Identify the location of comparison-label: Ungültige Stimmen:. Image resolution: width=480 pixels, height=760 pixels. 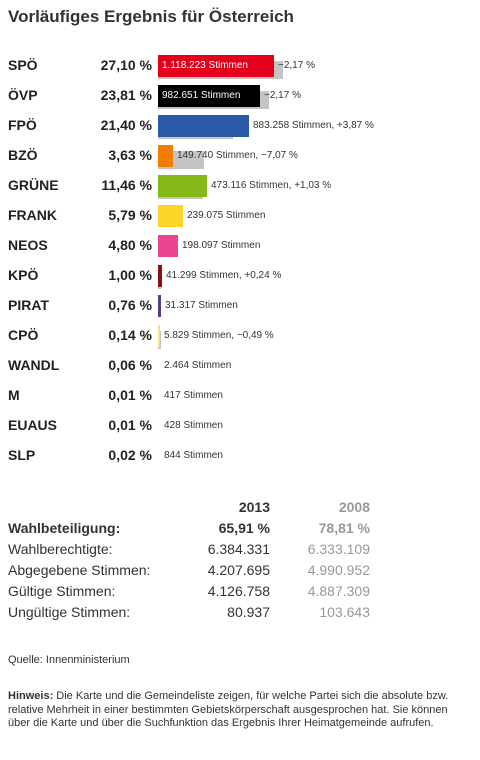
(69, 612).